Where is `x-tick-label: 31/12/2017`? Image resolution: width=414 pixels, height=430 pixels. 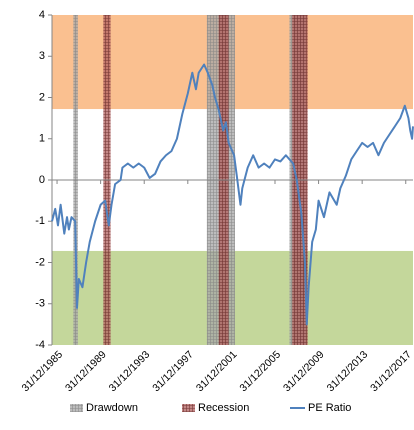 x-tick-label: 31/12/2017 is located at coordinates (391, 371).